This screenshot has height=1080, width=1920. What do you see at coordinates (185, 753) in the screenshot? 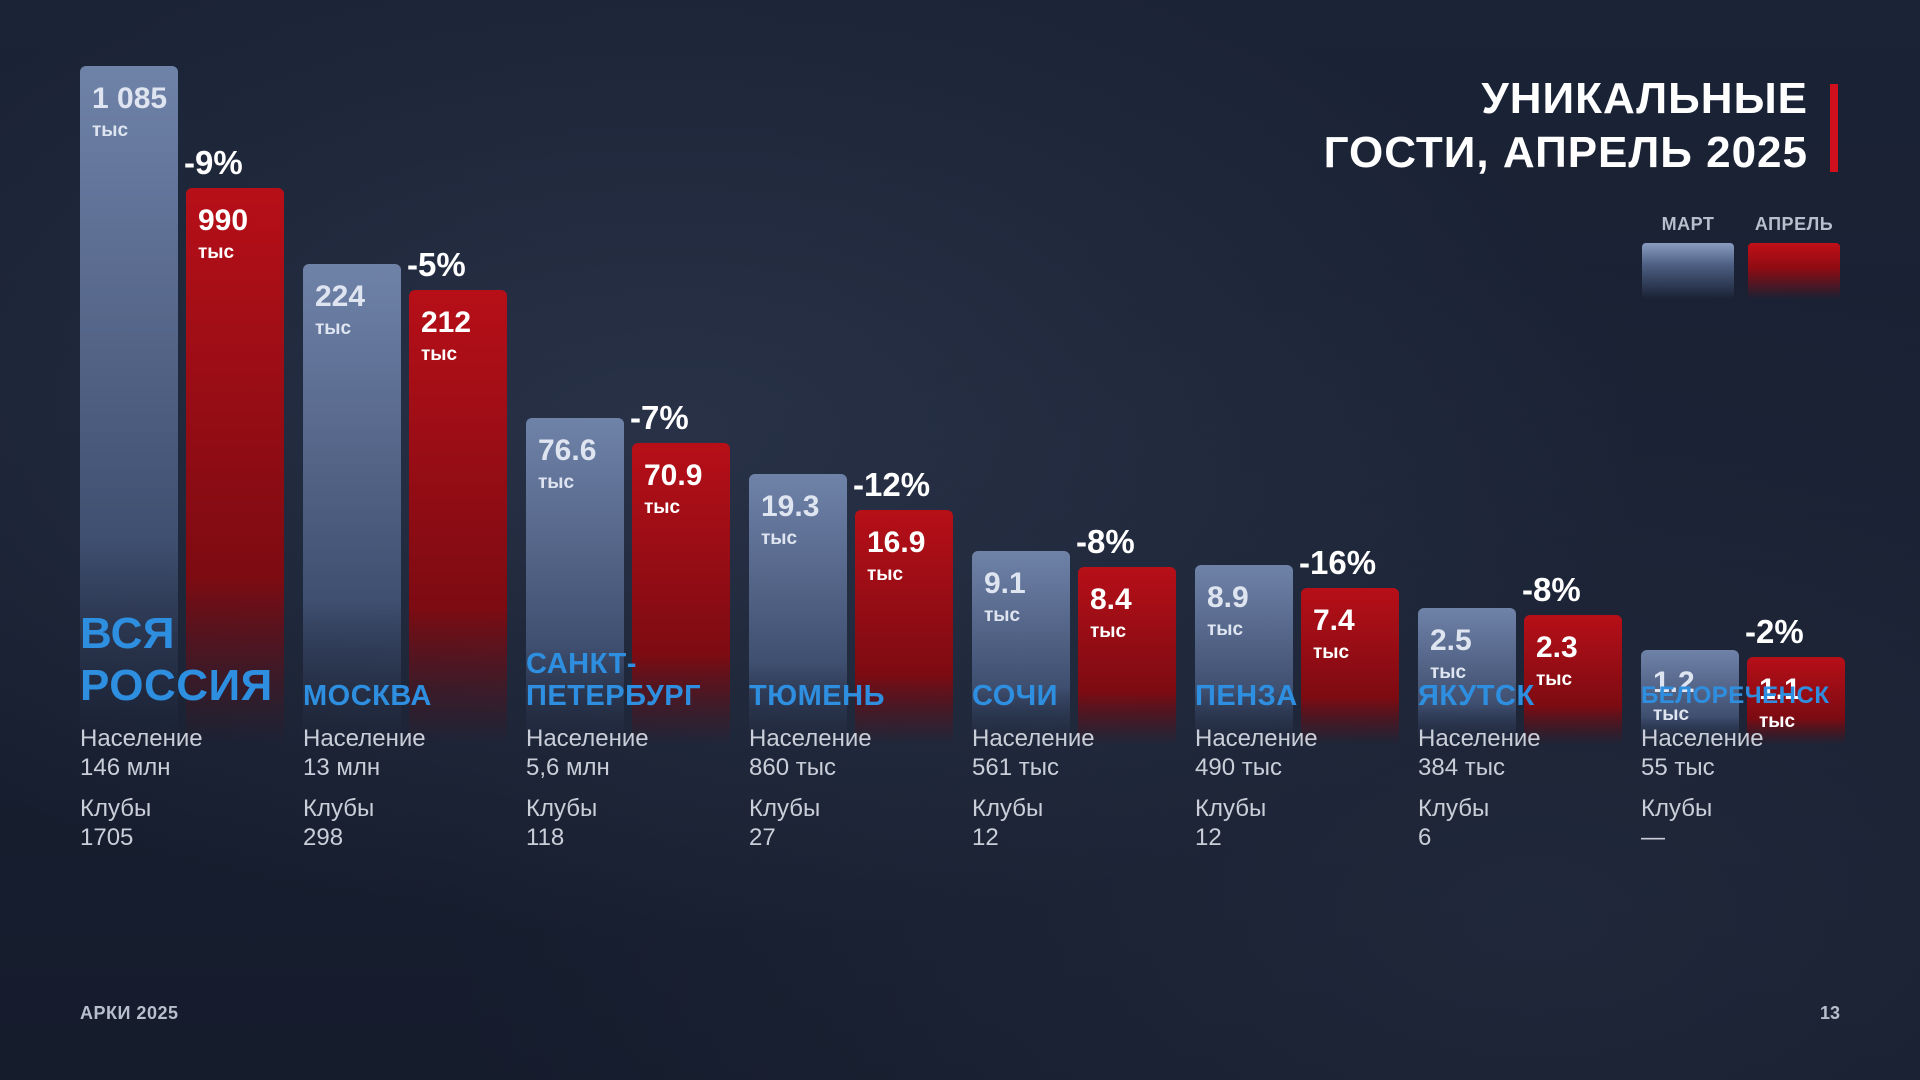
I see `population-block: Население 146 млн` at bounding box center [185, 753].